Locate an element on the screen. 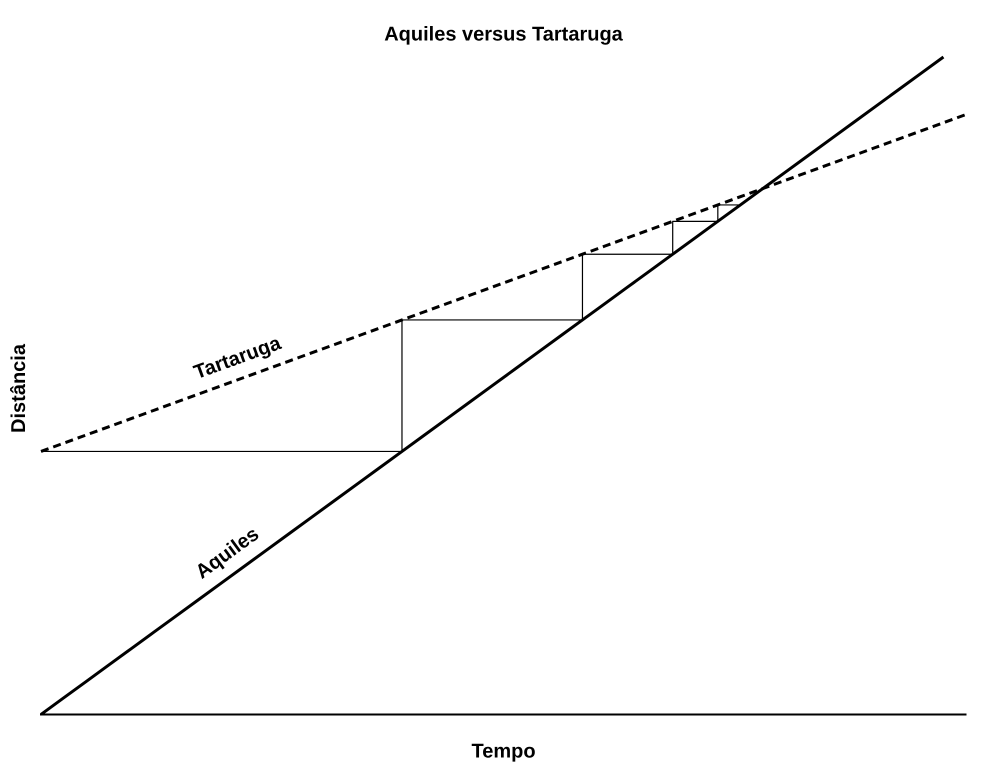  y-axis-title: Distância is located at coordinates (19, 388).